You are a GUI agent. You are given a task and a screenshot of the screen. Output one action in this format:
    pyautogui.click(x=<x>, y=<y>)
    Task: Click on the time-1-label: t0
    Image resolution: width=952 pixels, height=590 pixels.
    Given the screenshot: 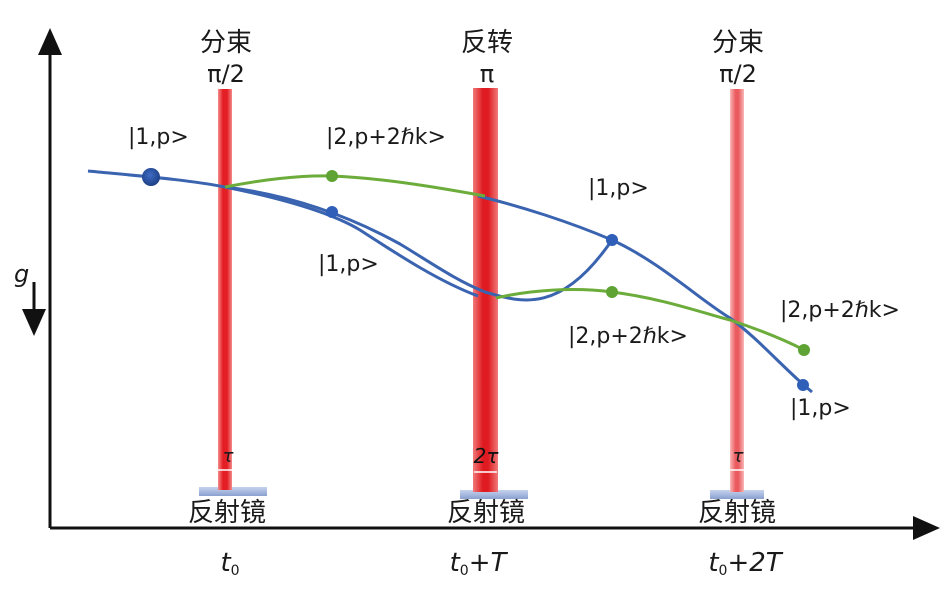 What is the action you would take?
    pyautogui.click(x=229, y=564)
    